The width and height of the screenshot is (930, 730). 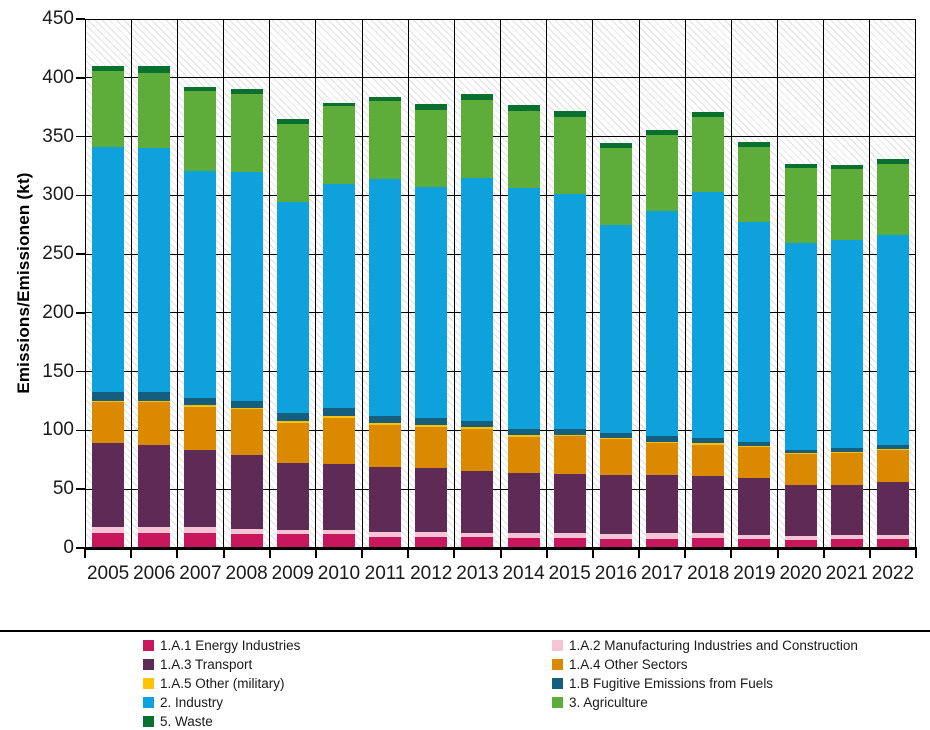 What do you see at coordinates (662, 573) in the screenshot?
I see `x-tick-label: 2017` at bounding box center [662, 573].